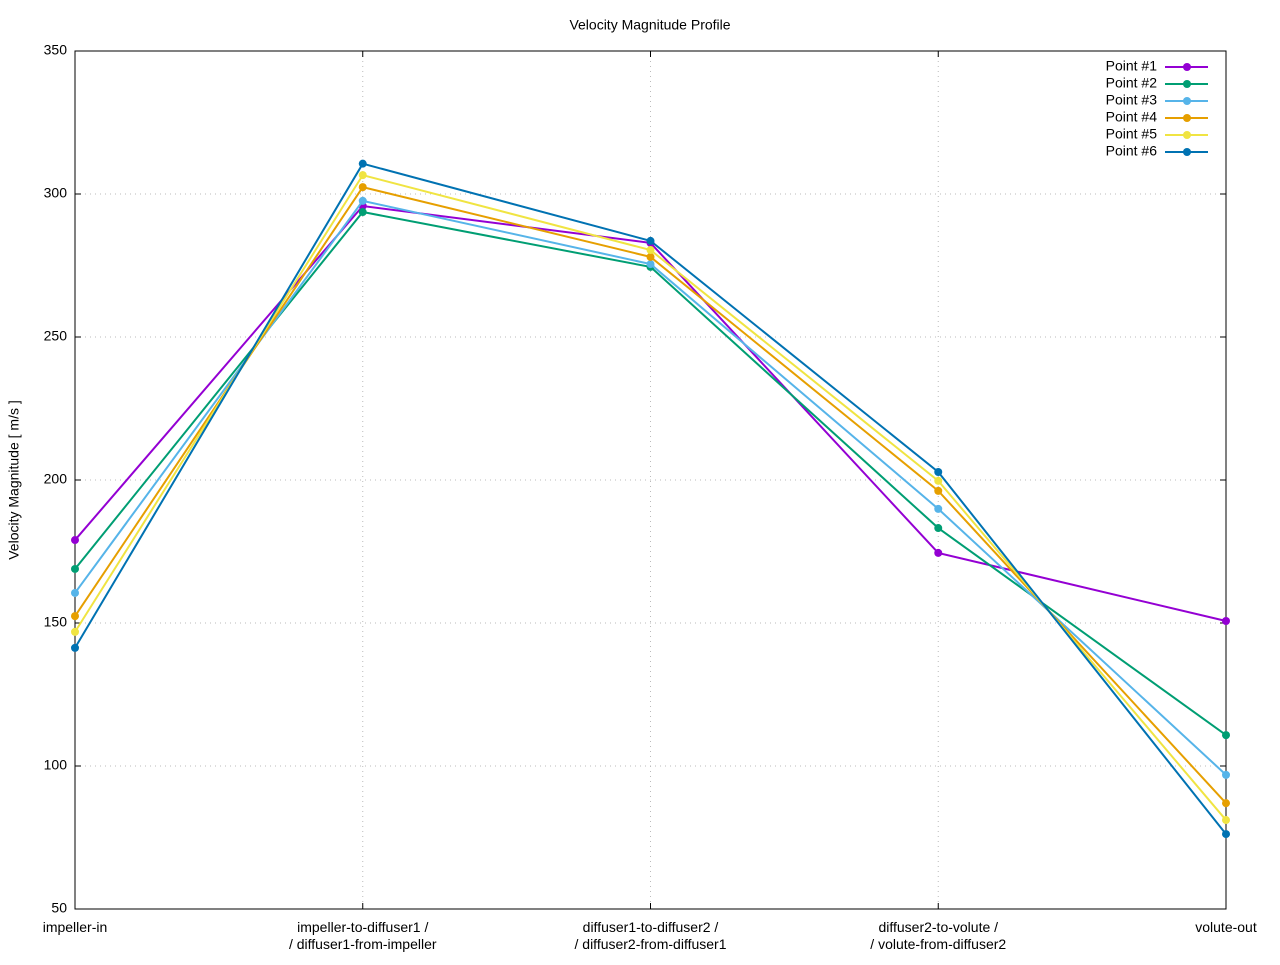 This screenshot has width=1280, height=965. What do you see at coordinates (56, 193) in the screenshot?
I see `y-tick-label: 300` at bounding box center [56, 193].